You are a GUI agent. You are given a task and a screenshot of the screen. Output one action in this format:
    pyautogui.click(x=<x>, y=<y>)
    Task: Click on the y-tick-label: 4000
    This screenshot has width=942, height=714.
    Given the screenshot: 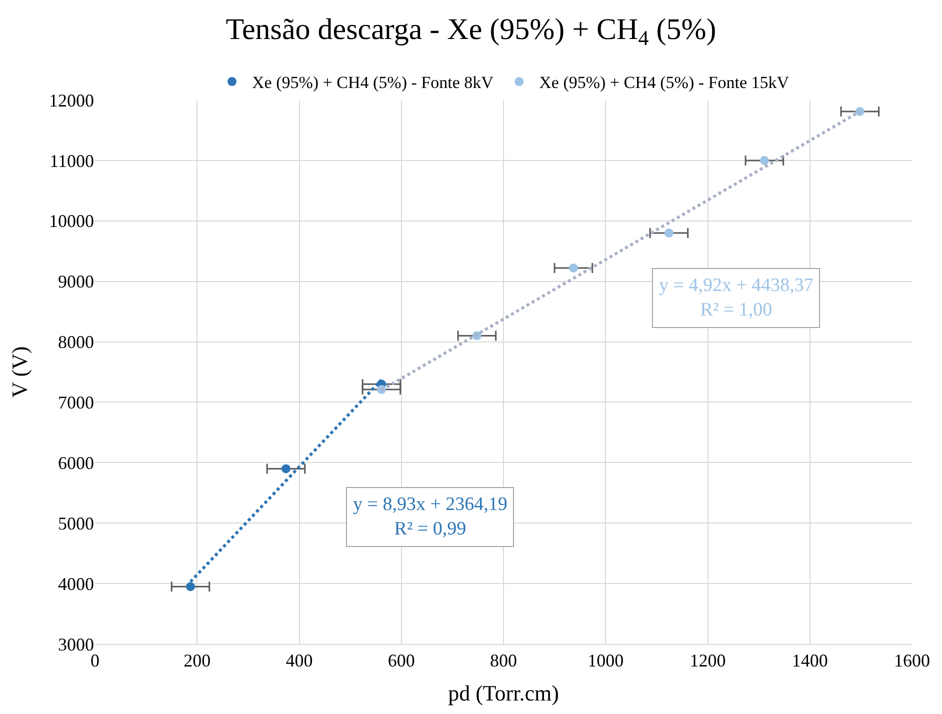 What is the action you would take?
    pyautogui.click(x=76, y=584)
    